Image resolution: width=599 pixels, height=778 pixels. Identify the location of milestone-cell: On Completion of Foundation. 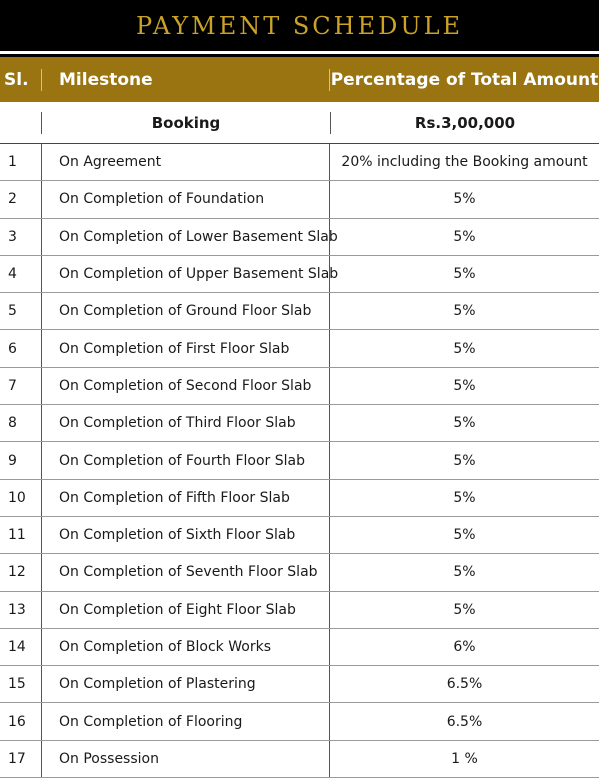
(185, 199).